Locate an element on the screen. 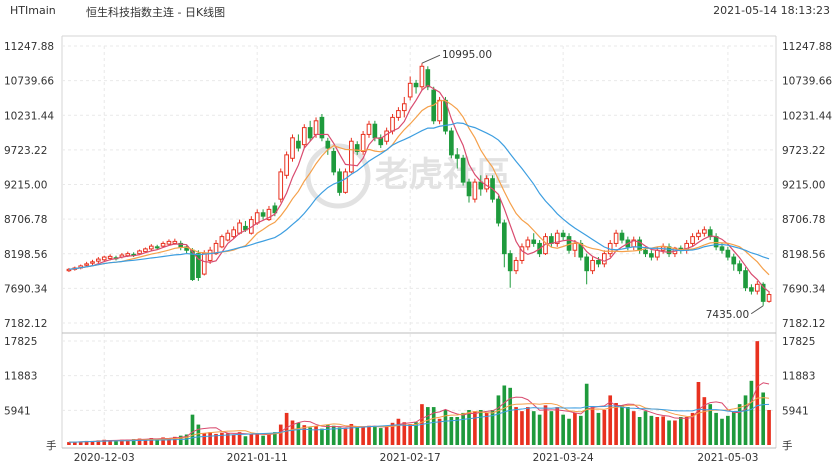 This screenshot has height=470, width=840. price-tick-left: 9215.00 is located at coordinates (25, 186).